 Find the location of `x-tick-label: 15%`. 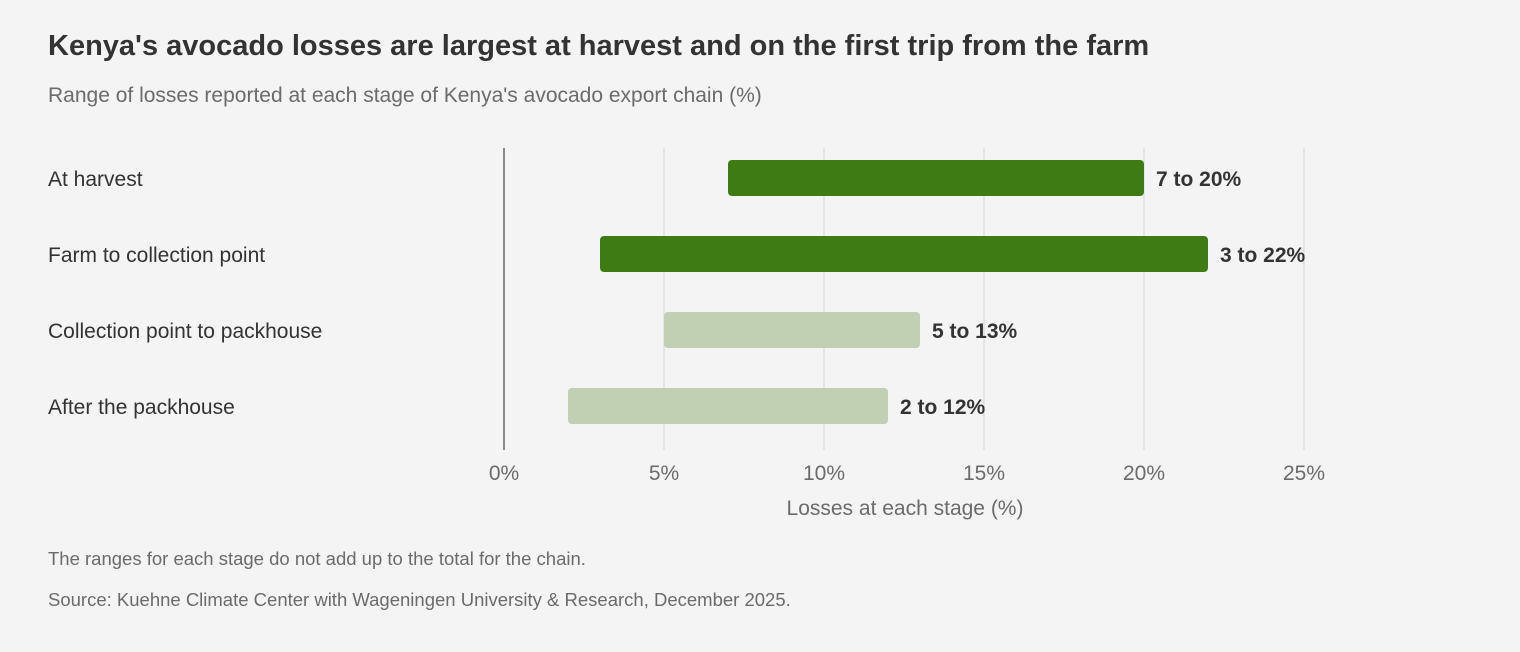

x-tick-label: 15% is located at coordinates (984, 473).